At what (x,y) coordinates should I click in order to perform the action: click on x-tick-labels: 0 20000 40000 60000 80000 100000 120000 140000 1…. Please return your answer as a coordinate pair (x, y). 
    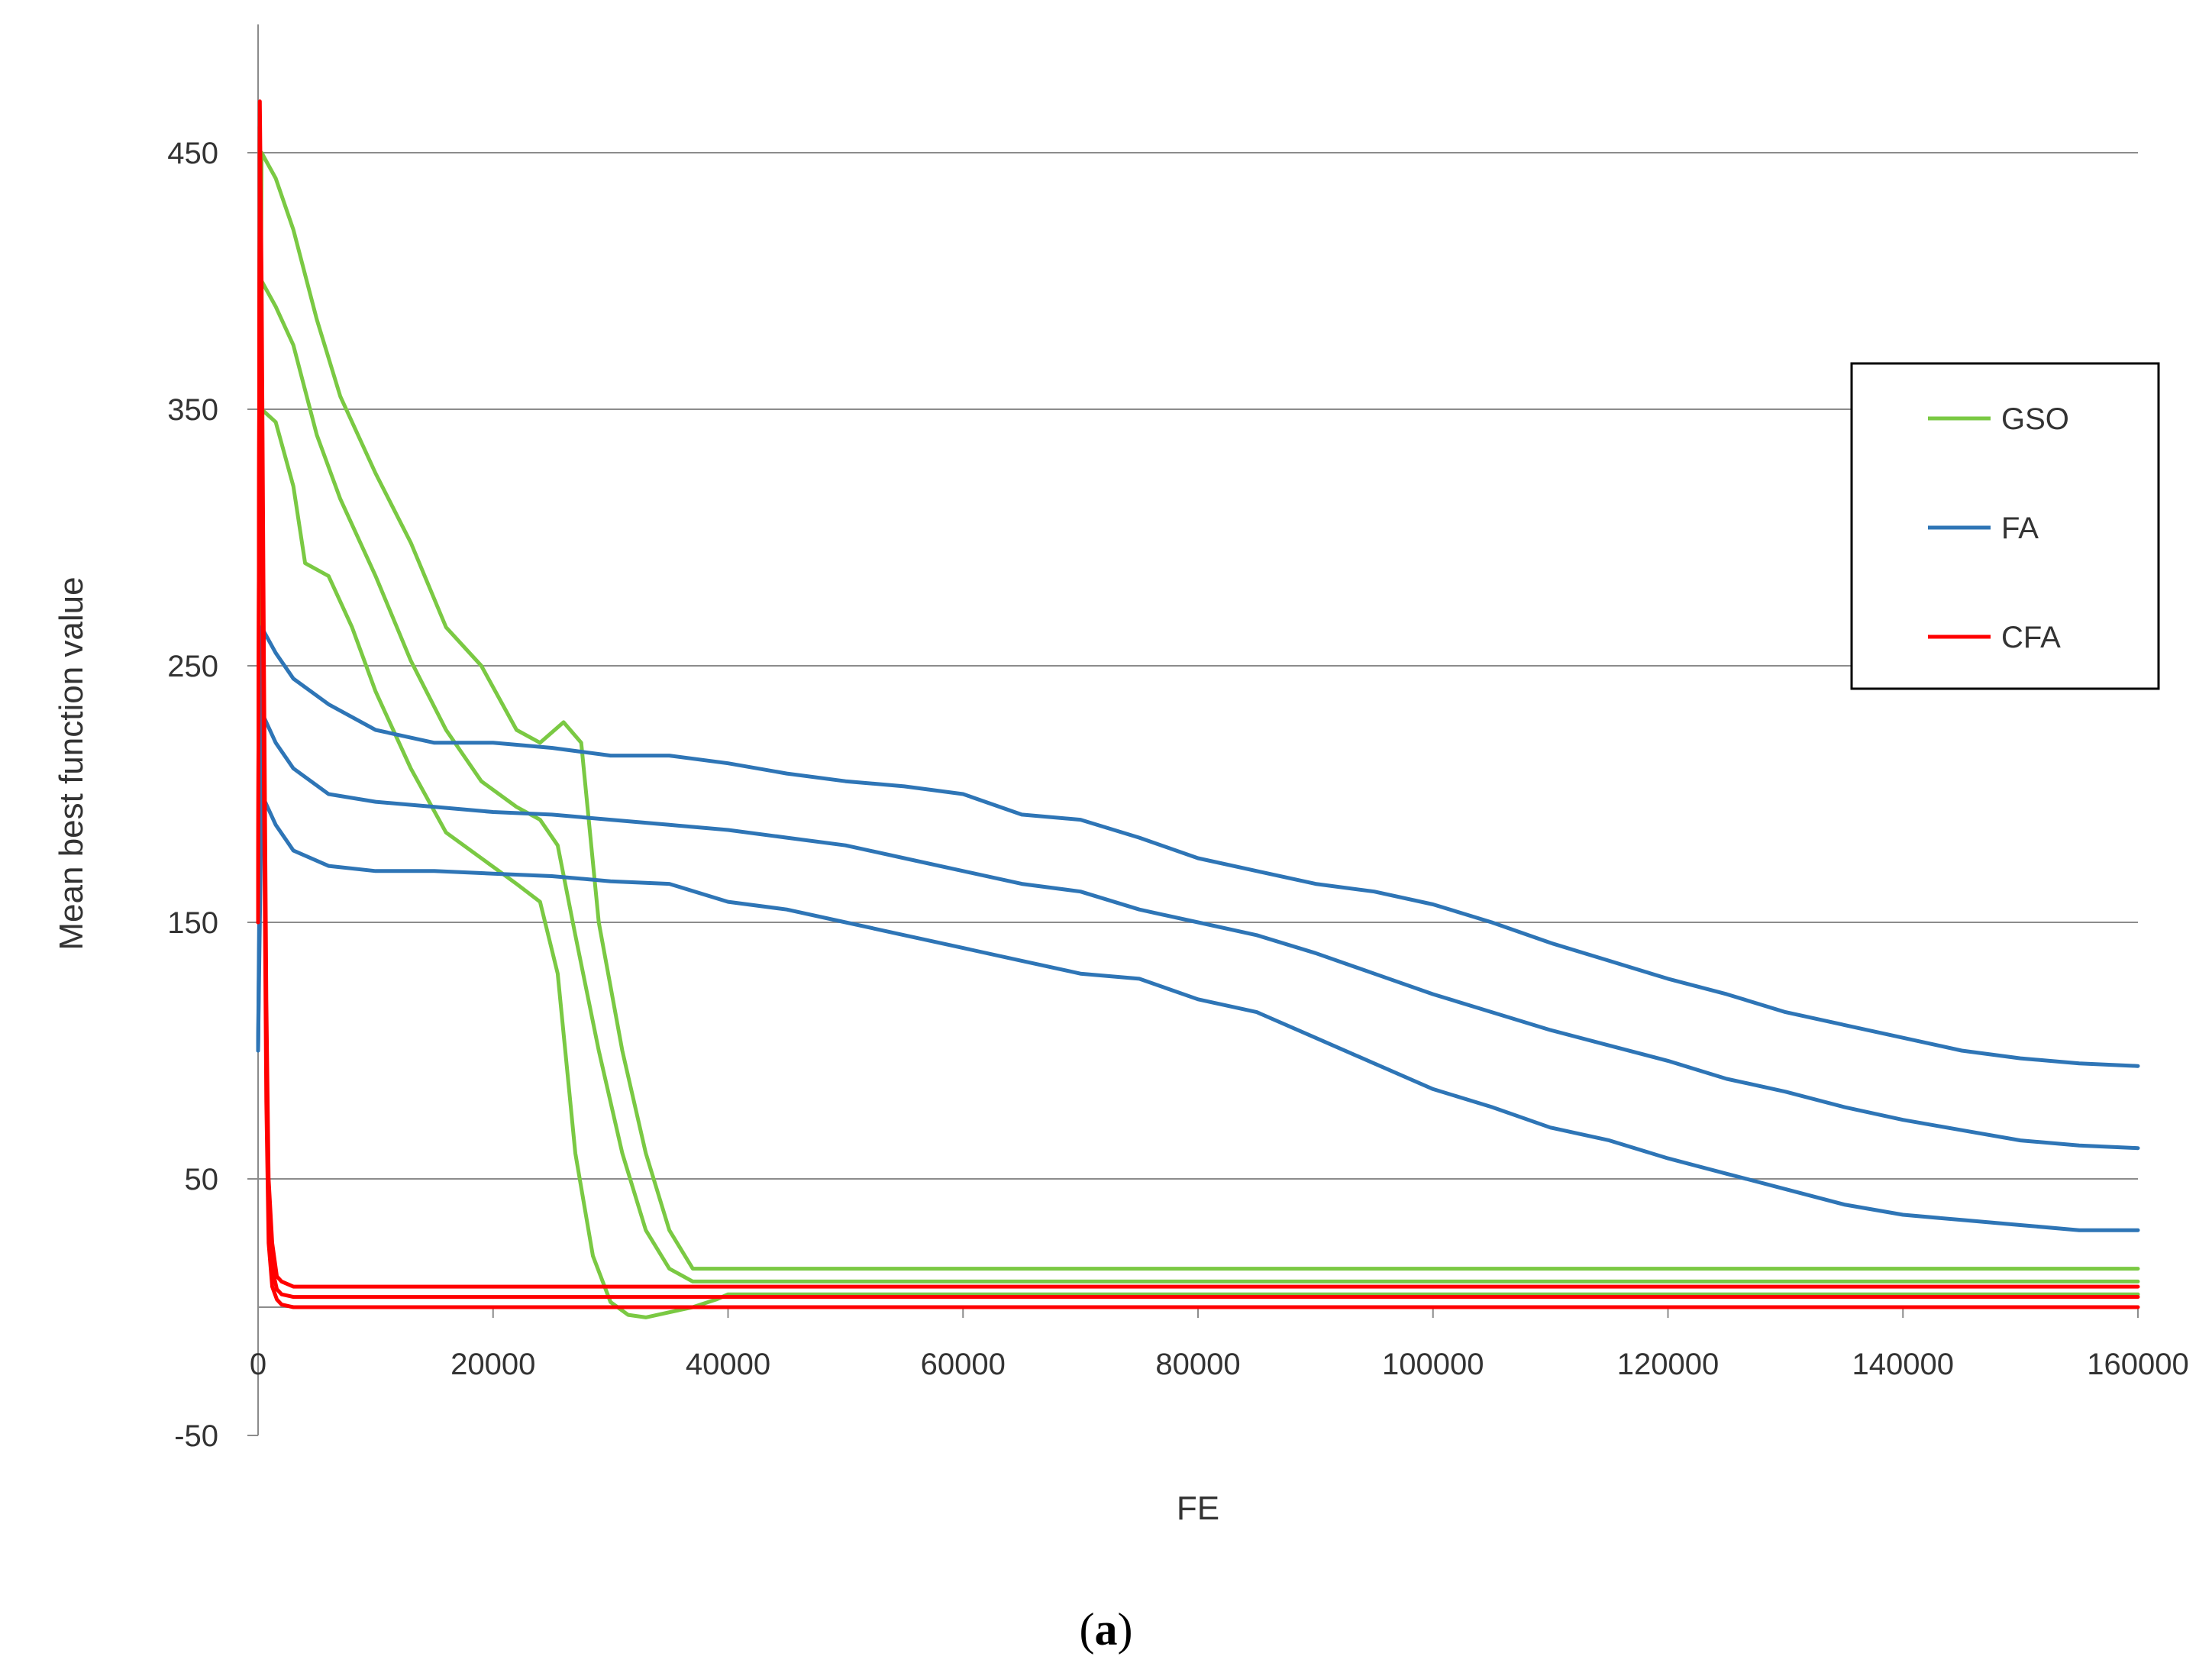
    Looking at the image, I should click on (1219, 1344).